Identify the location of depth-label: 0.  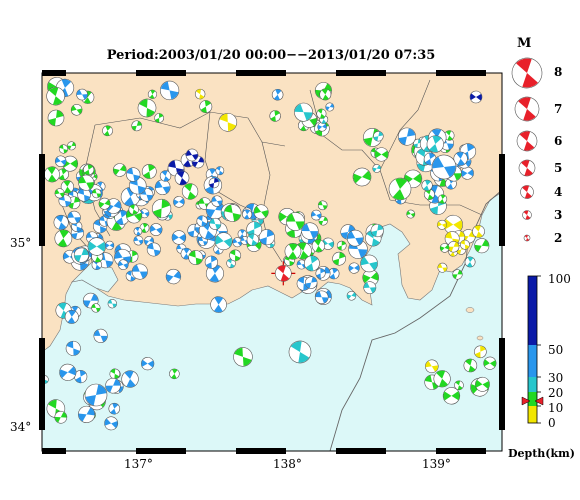
(552, 423).